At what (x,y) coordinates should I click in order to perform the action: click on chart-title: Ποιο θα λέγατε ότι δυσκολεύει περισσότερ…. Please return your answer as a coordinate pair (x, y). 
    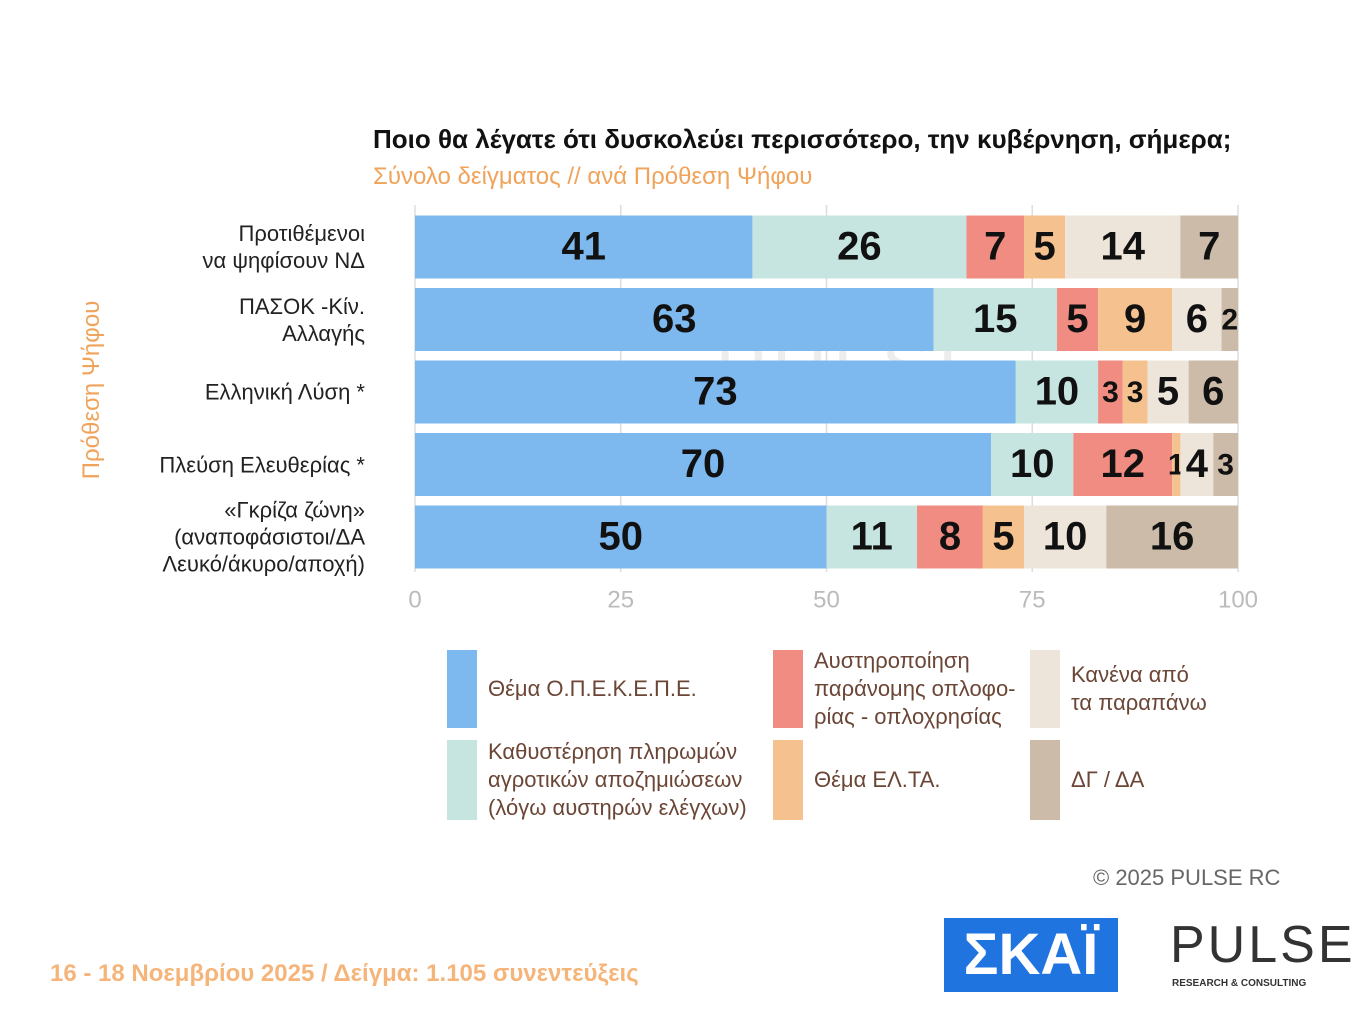
    Looking at the image, I should click on (802, 139).